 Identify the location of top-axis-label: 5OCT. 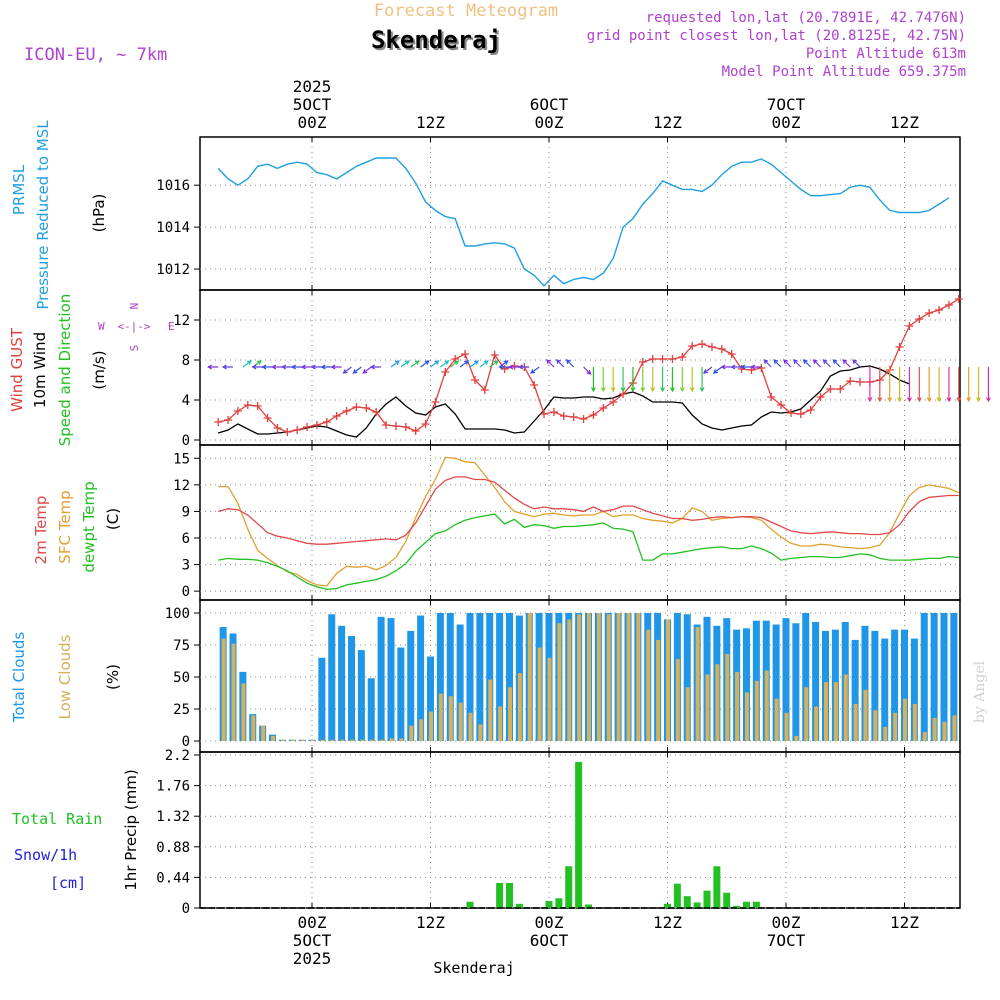
(312, 104).